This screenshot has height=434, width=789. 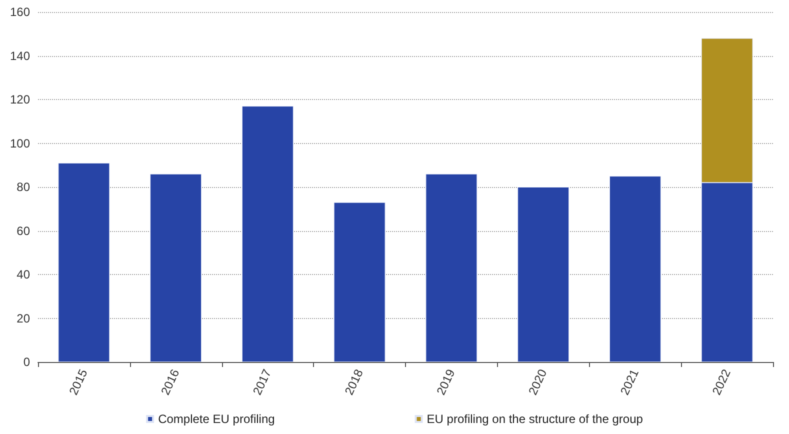 I want to click on x-tick-label: 2019, so click(x=446, y=382).